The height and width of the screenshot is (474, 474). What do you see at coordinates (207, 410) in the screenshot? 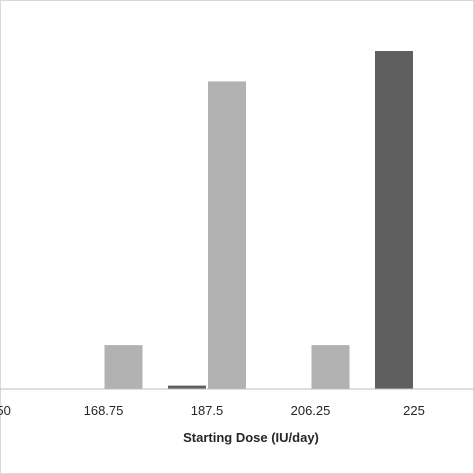
I see `x-tick-label: 187.5` at bounding box center [207, 410].